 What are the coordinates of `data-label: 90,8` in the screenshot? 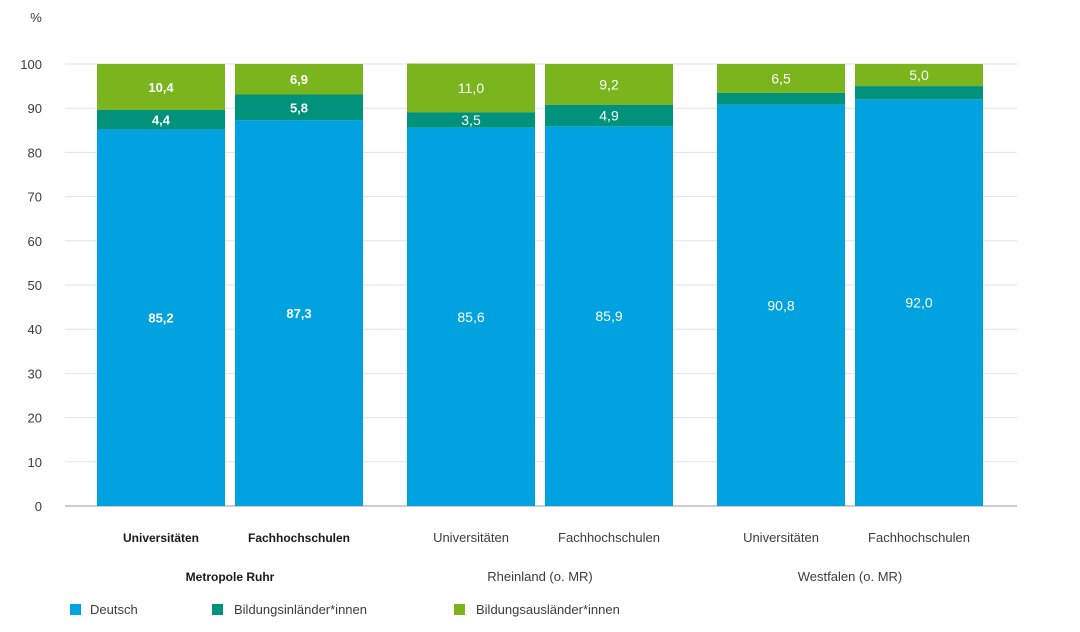 It's located at (780, 305).